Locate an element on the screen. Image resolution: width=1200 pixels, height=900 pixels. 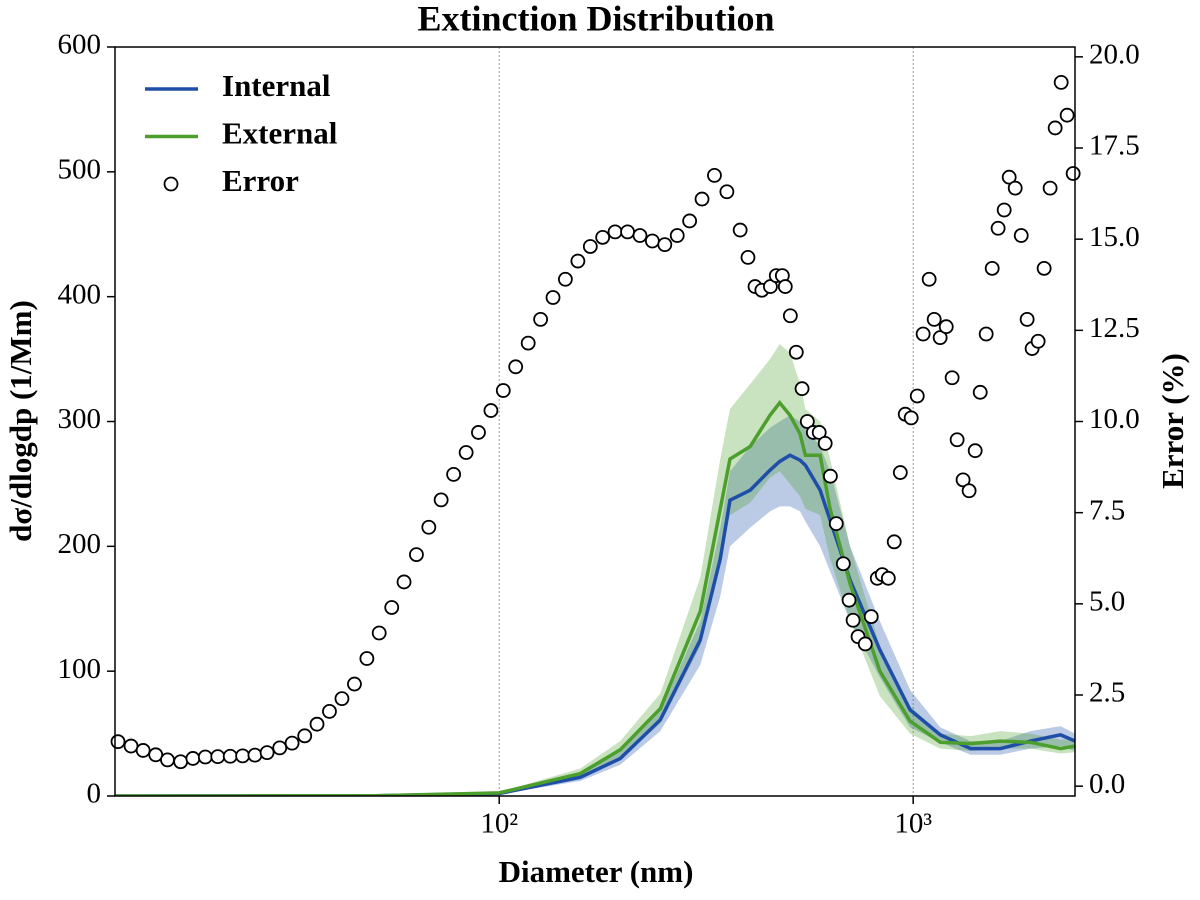
y2-tick-label: 12.5 is located at coordinates (1114, 328).